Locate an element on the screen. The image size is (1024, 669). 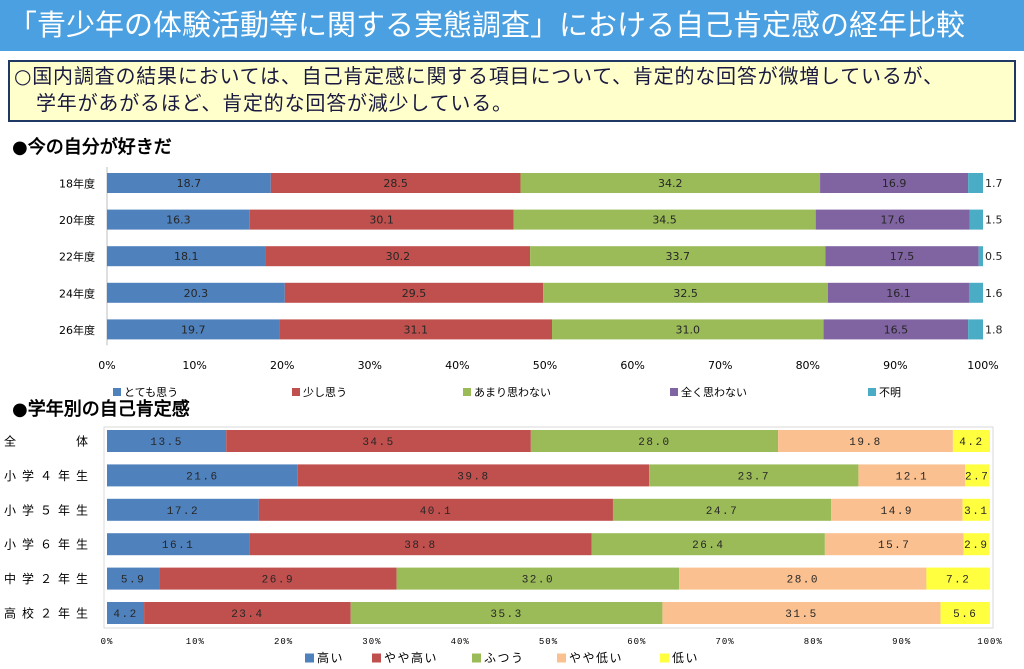
x-tick-label: 100% is located at coordinates (982, 365).